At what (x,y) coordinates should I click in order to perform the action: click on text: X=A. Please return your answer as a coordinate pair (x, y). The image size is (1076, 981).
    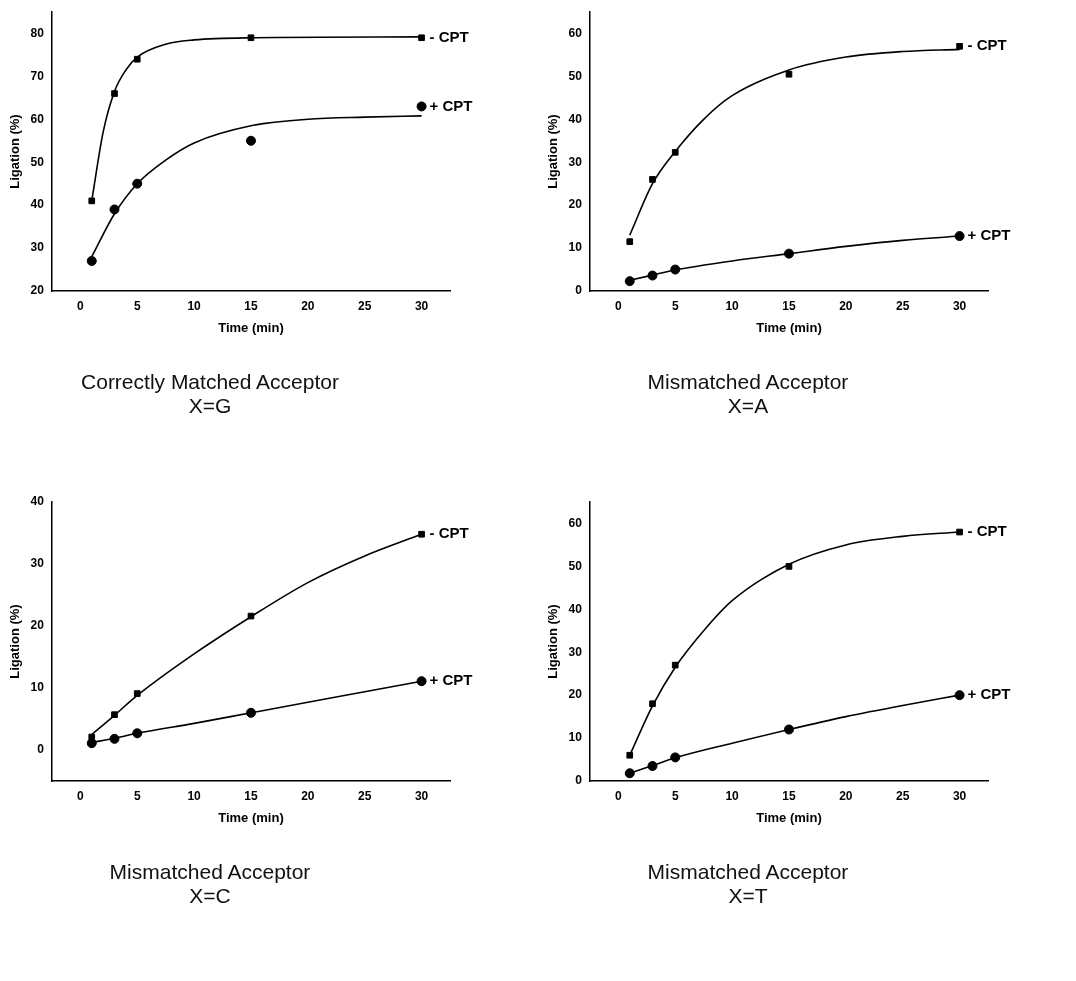
    Looking at the image, I should click on (748, 406).